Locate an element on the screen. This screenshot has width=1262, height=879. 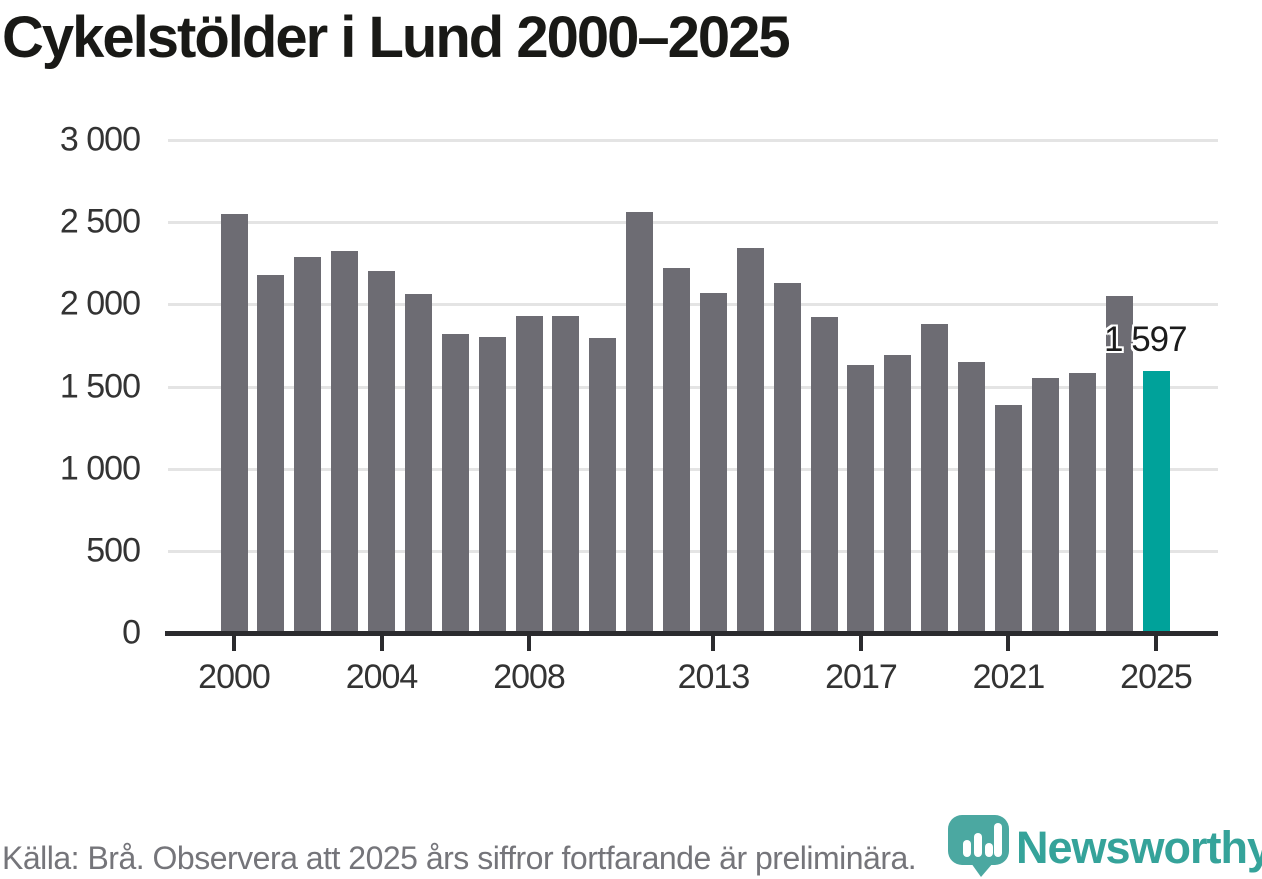
gridline-2000 is located at coordinates (693, 305).